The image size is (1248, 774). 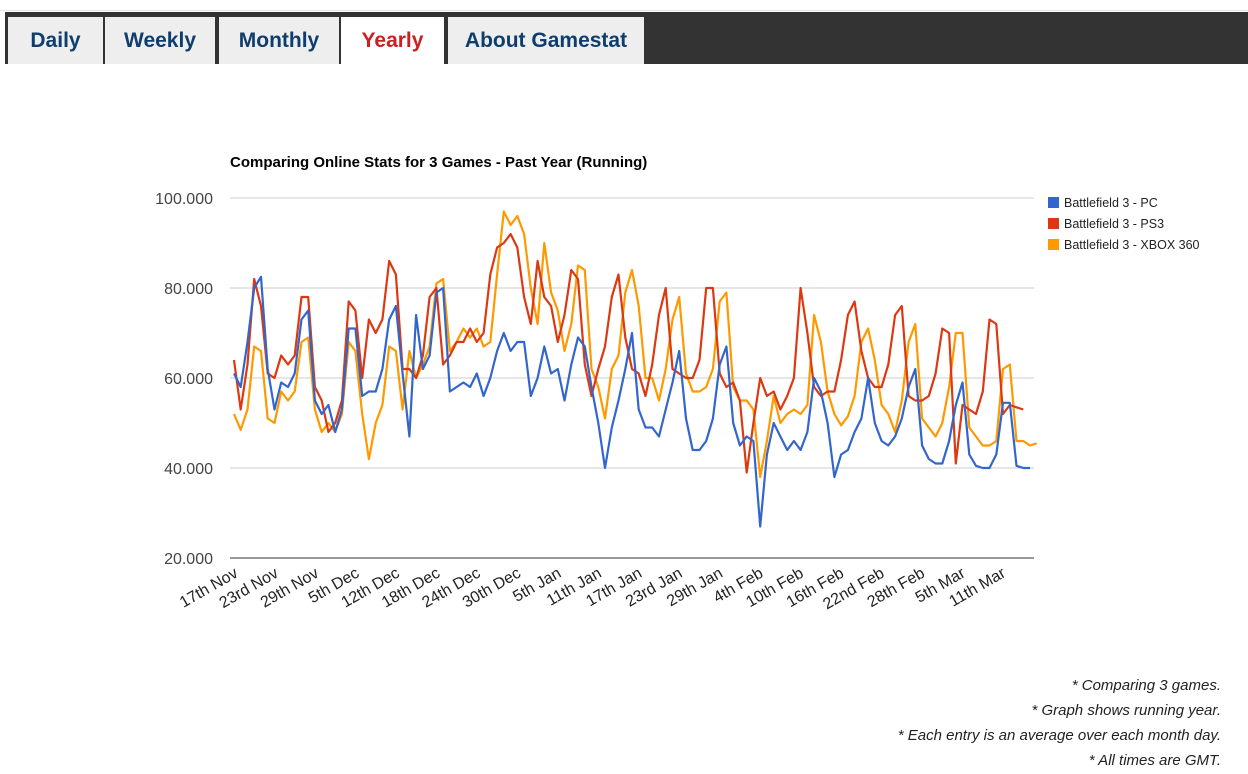 What do you see at coordinates (188, 469) in the screenshot?
I see `y-tick-label: 40.000` at bounding box center [188, 469].